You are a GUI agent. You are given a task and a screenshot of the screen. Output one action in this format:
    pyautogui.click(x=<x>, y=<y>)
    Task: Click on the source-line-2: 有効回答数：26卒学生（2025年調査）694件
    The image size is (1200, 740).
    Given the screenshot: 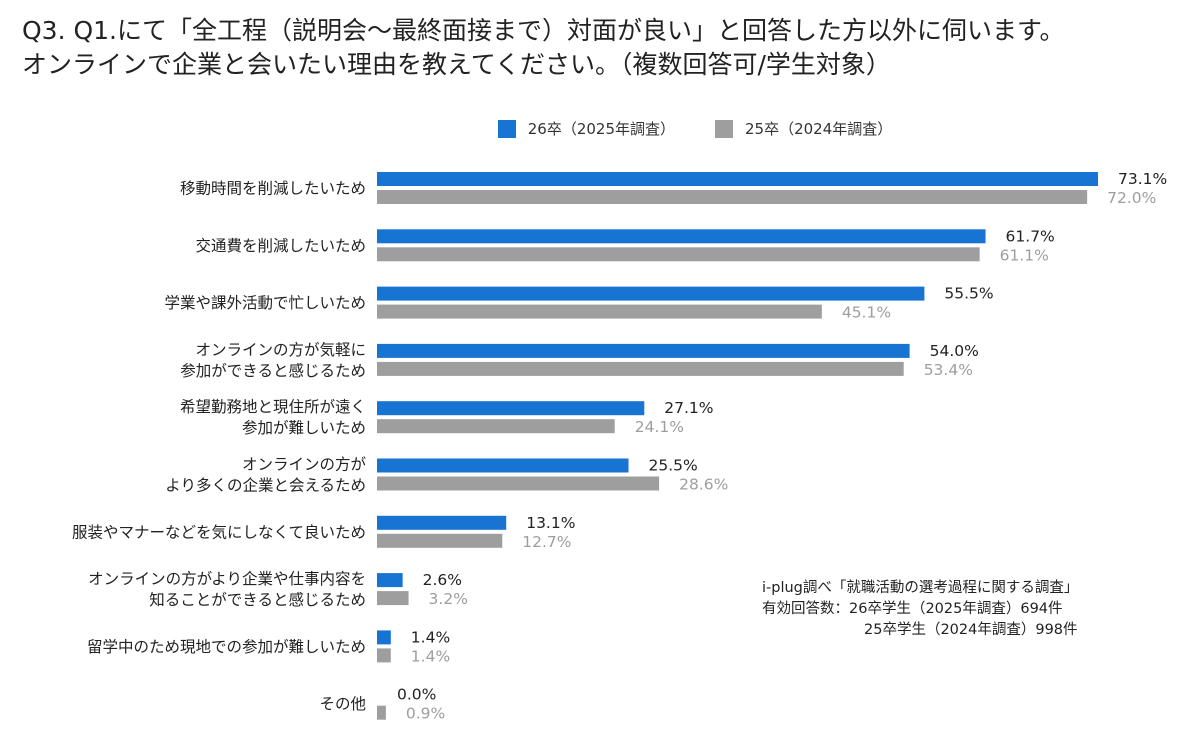 What is the action you would take?
    pyautogui.click(x=912, y=609)
    